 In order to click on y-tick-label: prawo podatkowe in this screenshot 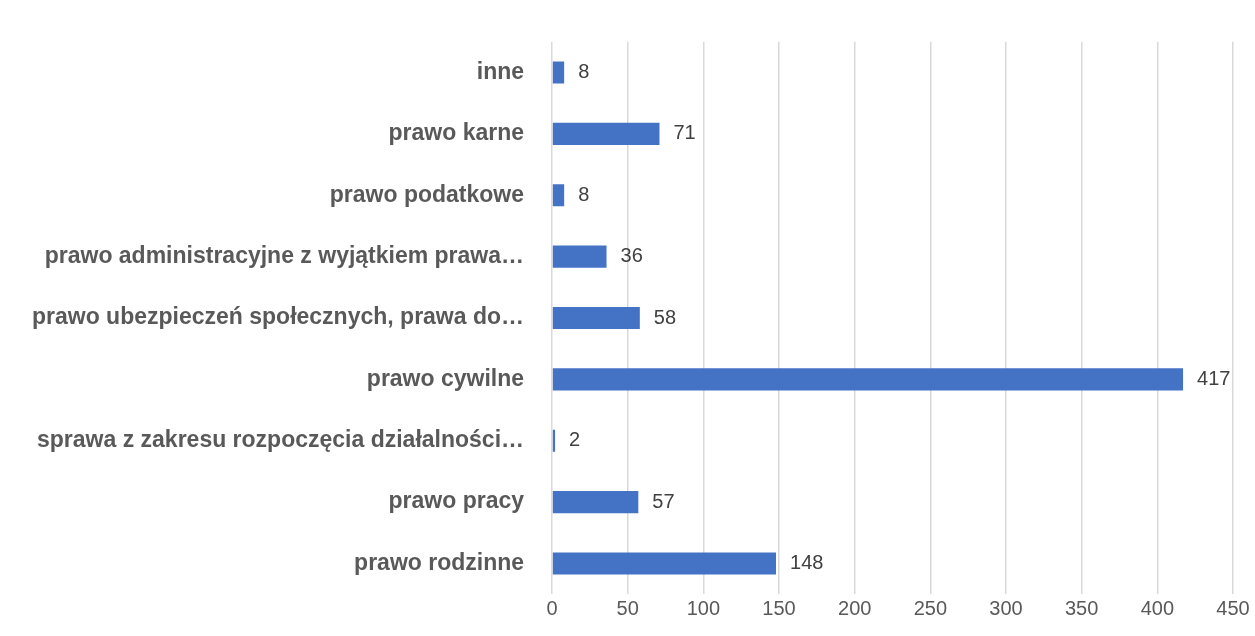, I will do `click(427, 193)`.